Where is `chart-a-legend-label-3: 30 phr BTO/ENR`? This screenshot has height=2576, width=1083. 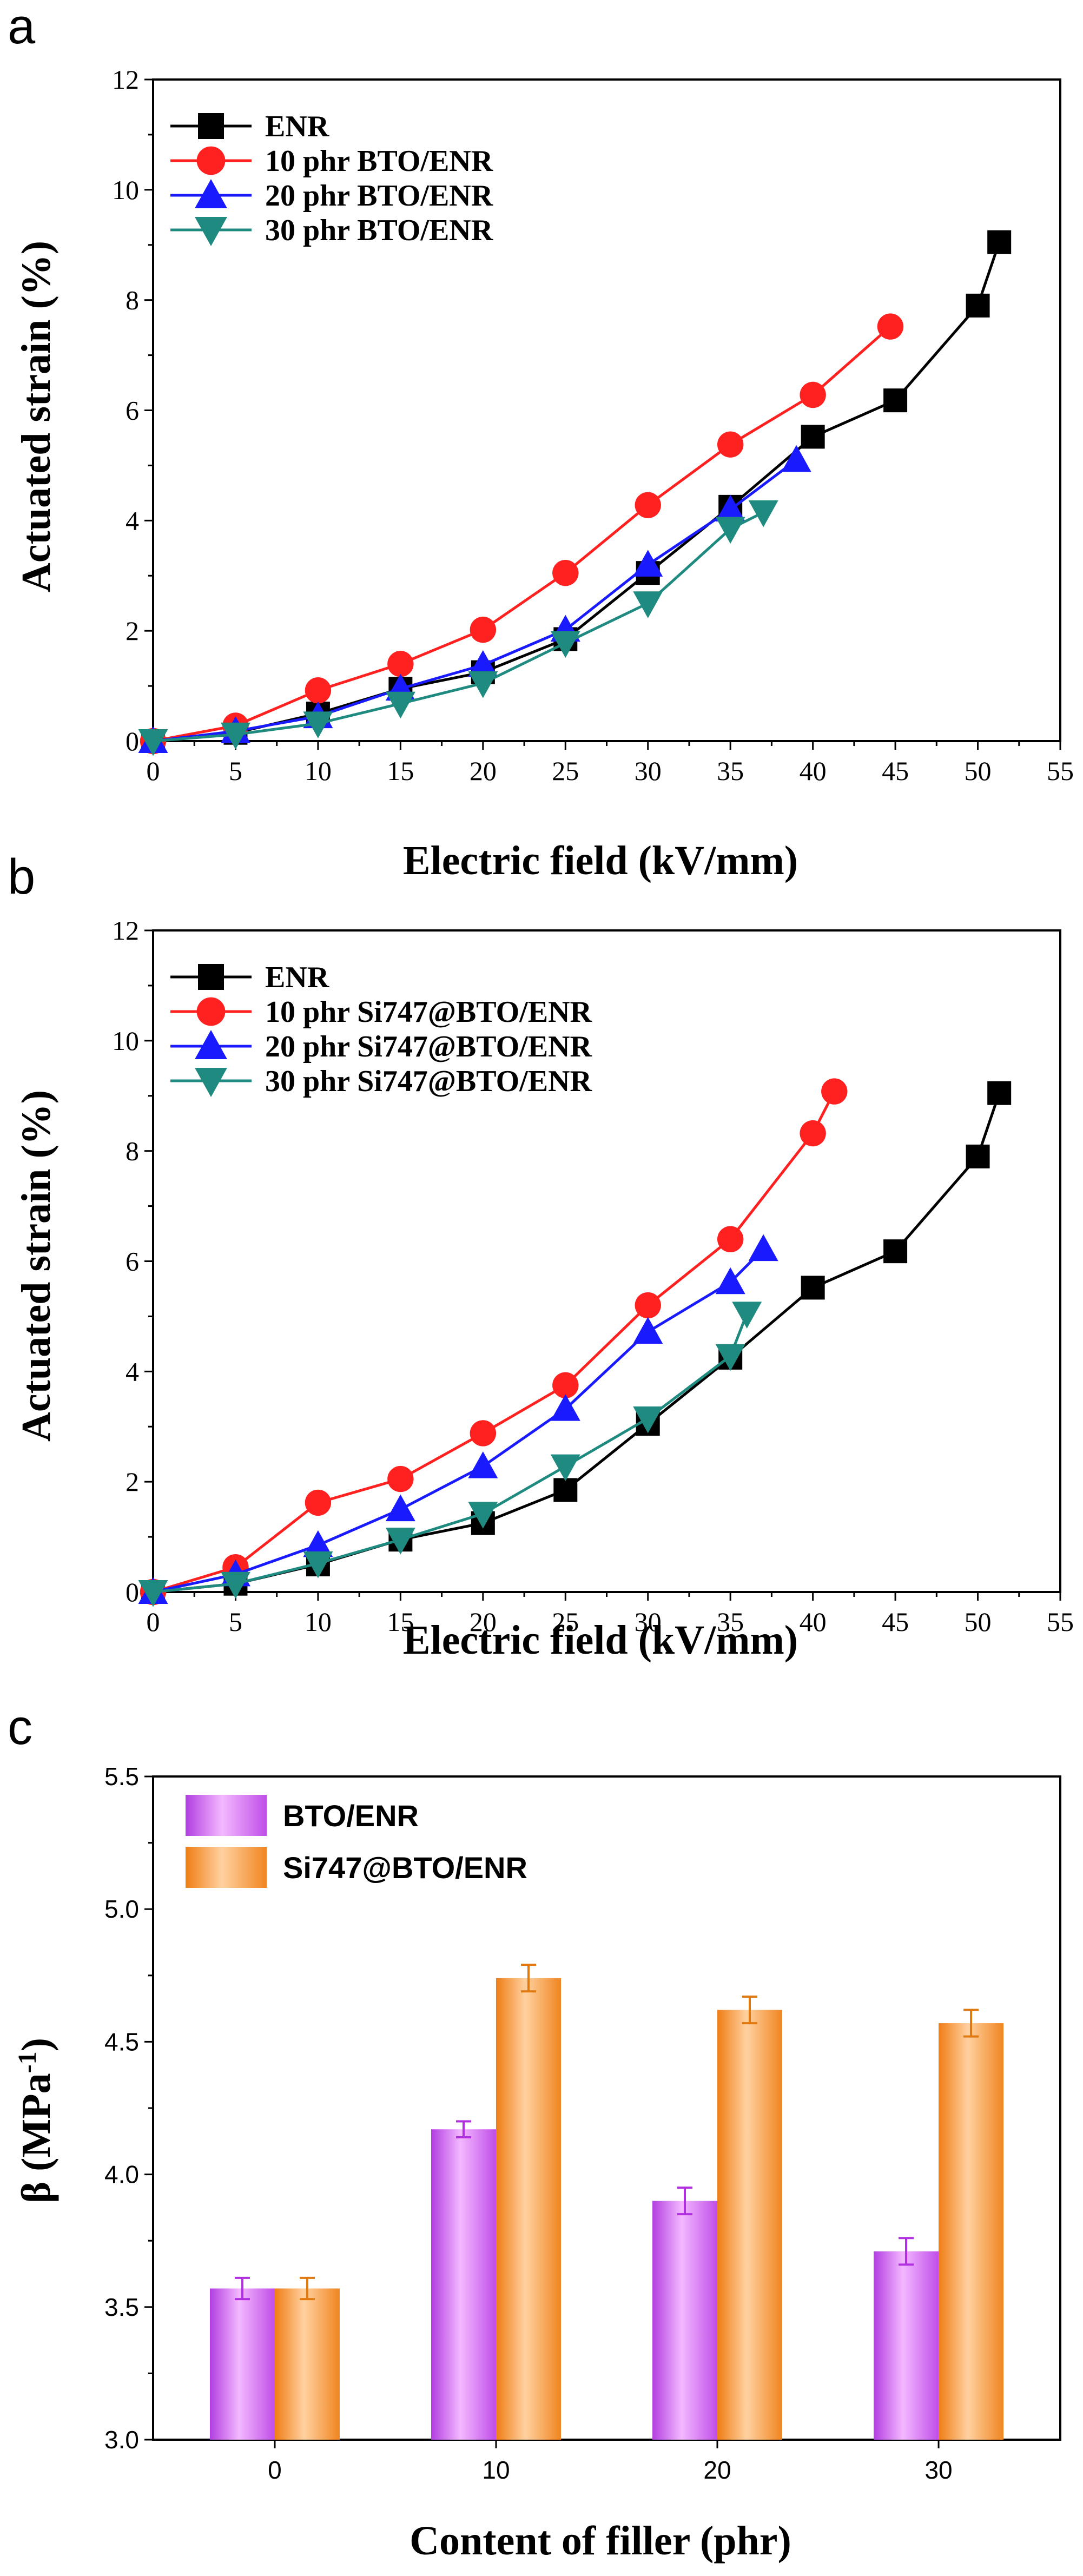 chart-a-legend-label-3: 30 phr BTO/ENR is located at coordinates (379, 230).